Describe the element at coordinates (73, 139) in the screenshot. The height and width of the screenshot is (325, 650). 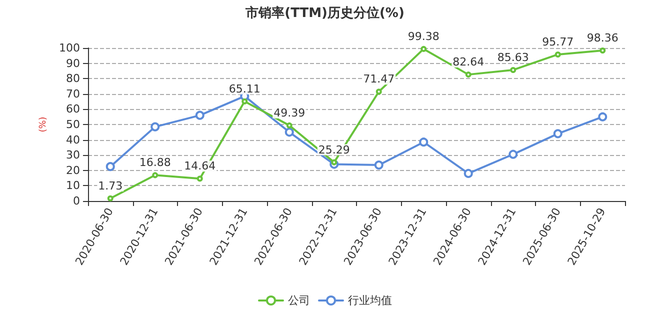
I see `y-tick-label: 40` at that location.